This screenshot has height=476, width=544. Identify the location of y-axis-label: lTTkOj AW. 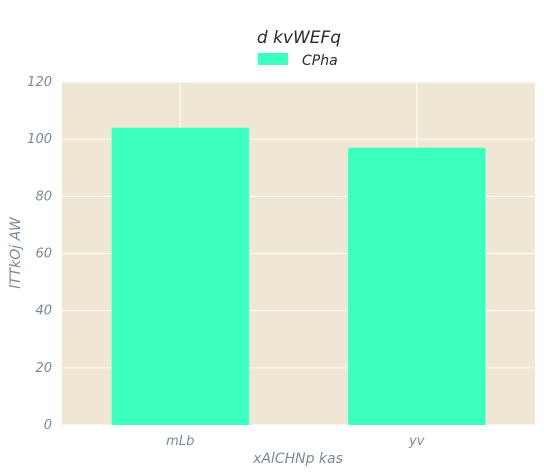
(16, 252).